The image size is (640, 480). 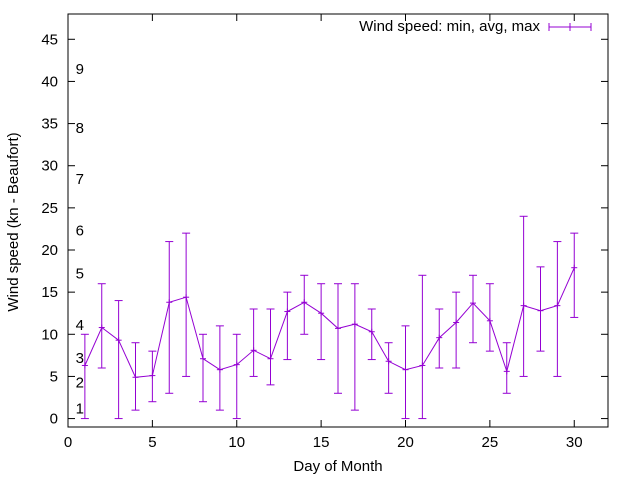 What do you see at coordinates (80, 325) in the screenshot?
I see `beaufort-label: 4` at bounding box center [80, 325].